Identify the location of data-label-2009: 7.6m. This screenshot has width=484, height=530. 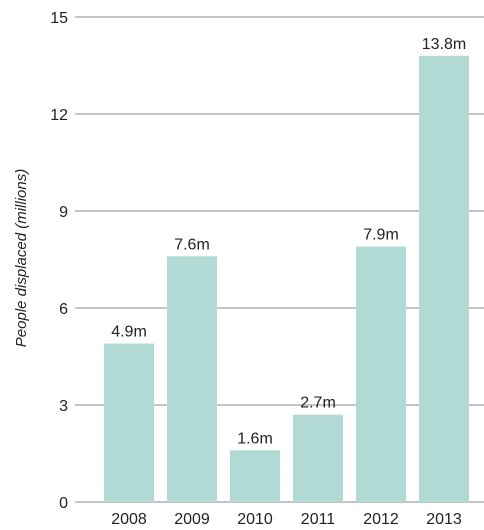
(192, 244).